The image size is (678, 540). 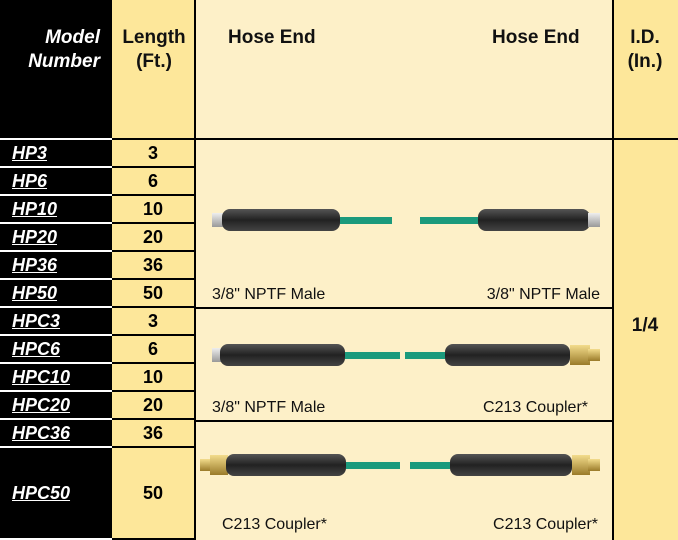 I want to click on length-header-cell, so click(x=154, y=70).